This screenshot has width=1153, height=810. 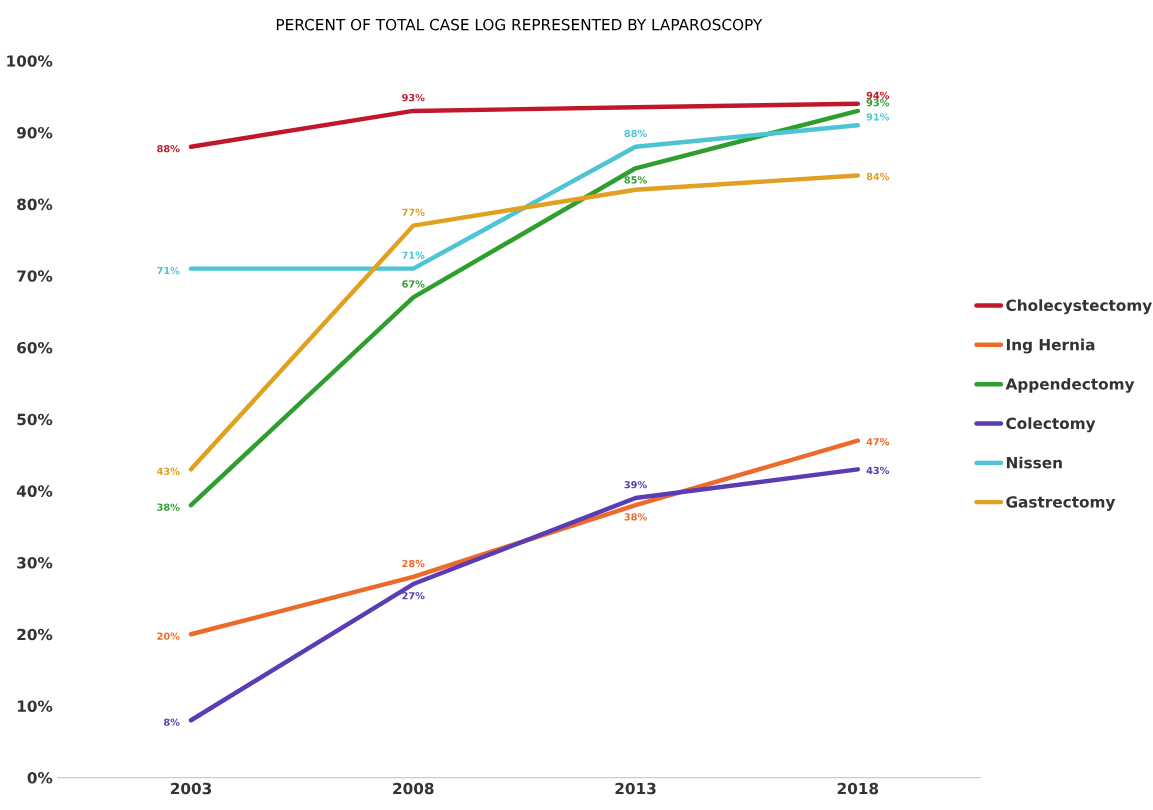 I want to click on legend-label: Nissen, so click(x=1034, y=462).